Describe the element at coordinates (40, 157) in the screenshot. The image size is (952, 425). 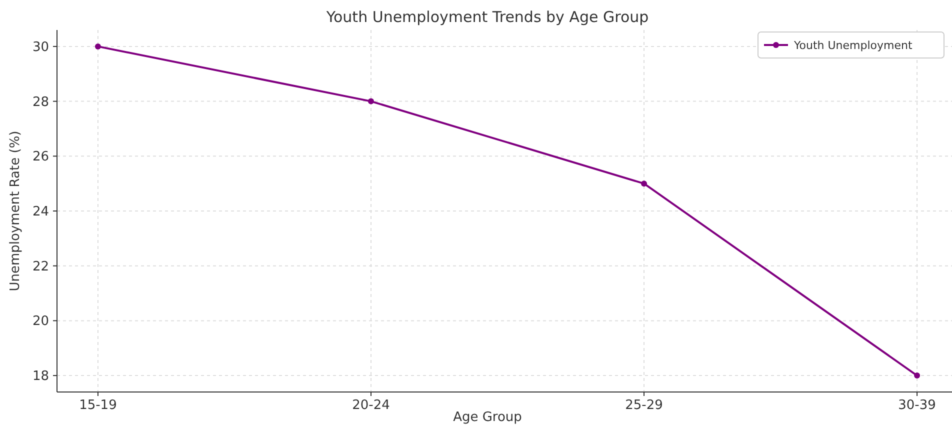
I see `y-tick-label: 26` at that location.